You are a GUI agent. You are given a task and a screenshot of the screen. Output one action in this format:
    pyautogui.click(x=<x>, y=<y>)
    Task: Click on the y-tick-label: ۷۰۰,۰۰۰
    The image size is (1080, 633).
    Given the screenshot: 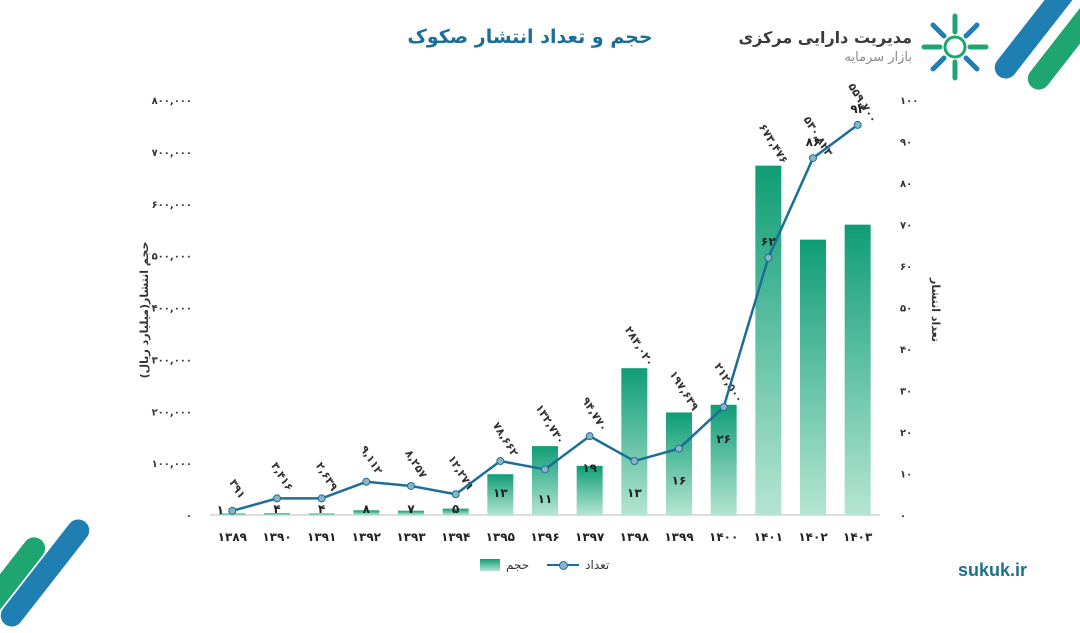 What is the action you would take?
    pyautogui.click(x=172, y=153)
    